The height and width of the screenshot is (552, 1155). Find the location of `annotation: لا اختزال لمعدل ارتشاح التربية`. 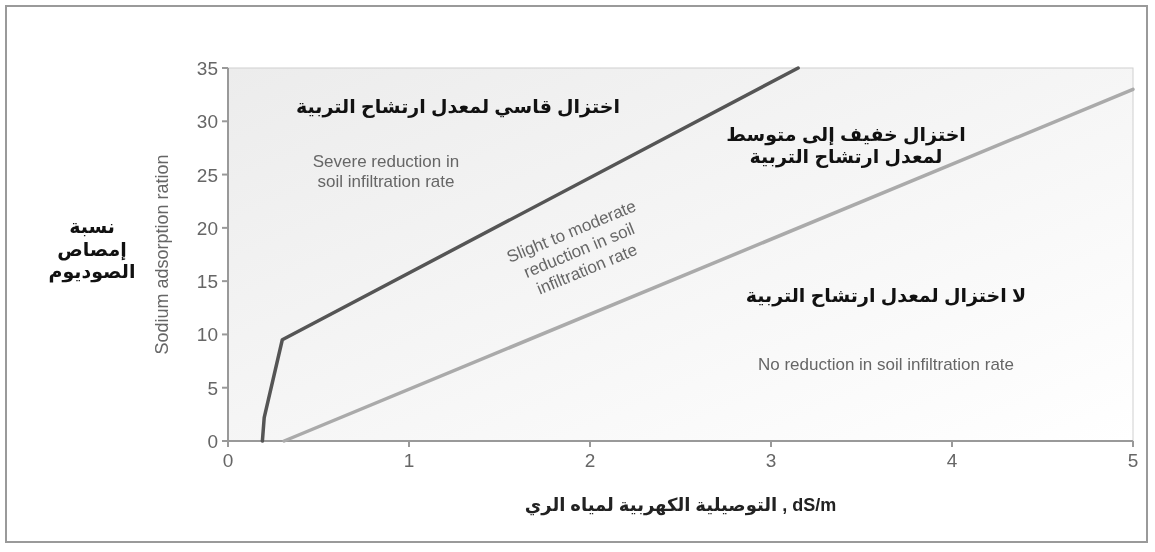

annotation: لا اختزال لمعدل ارتشاح التربية is located at coordinates (886, 296).